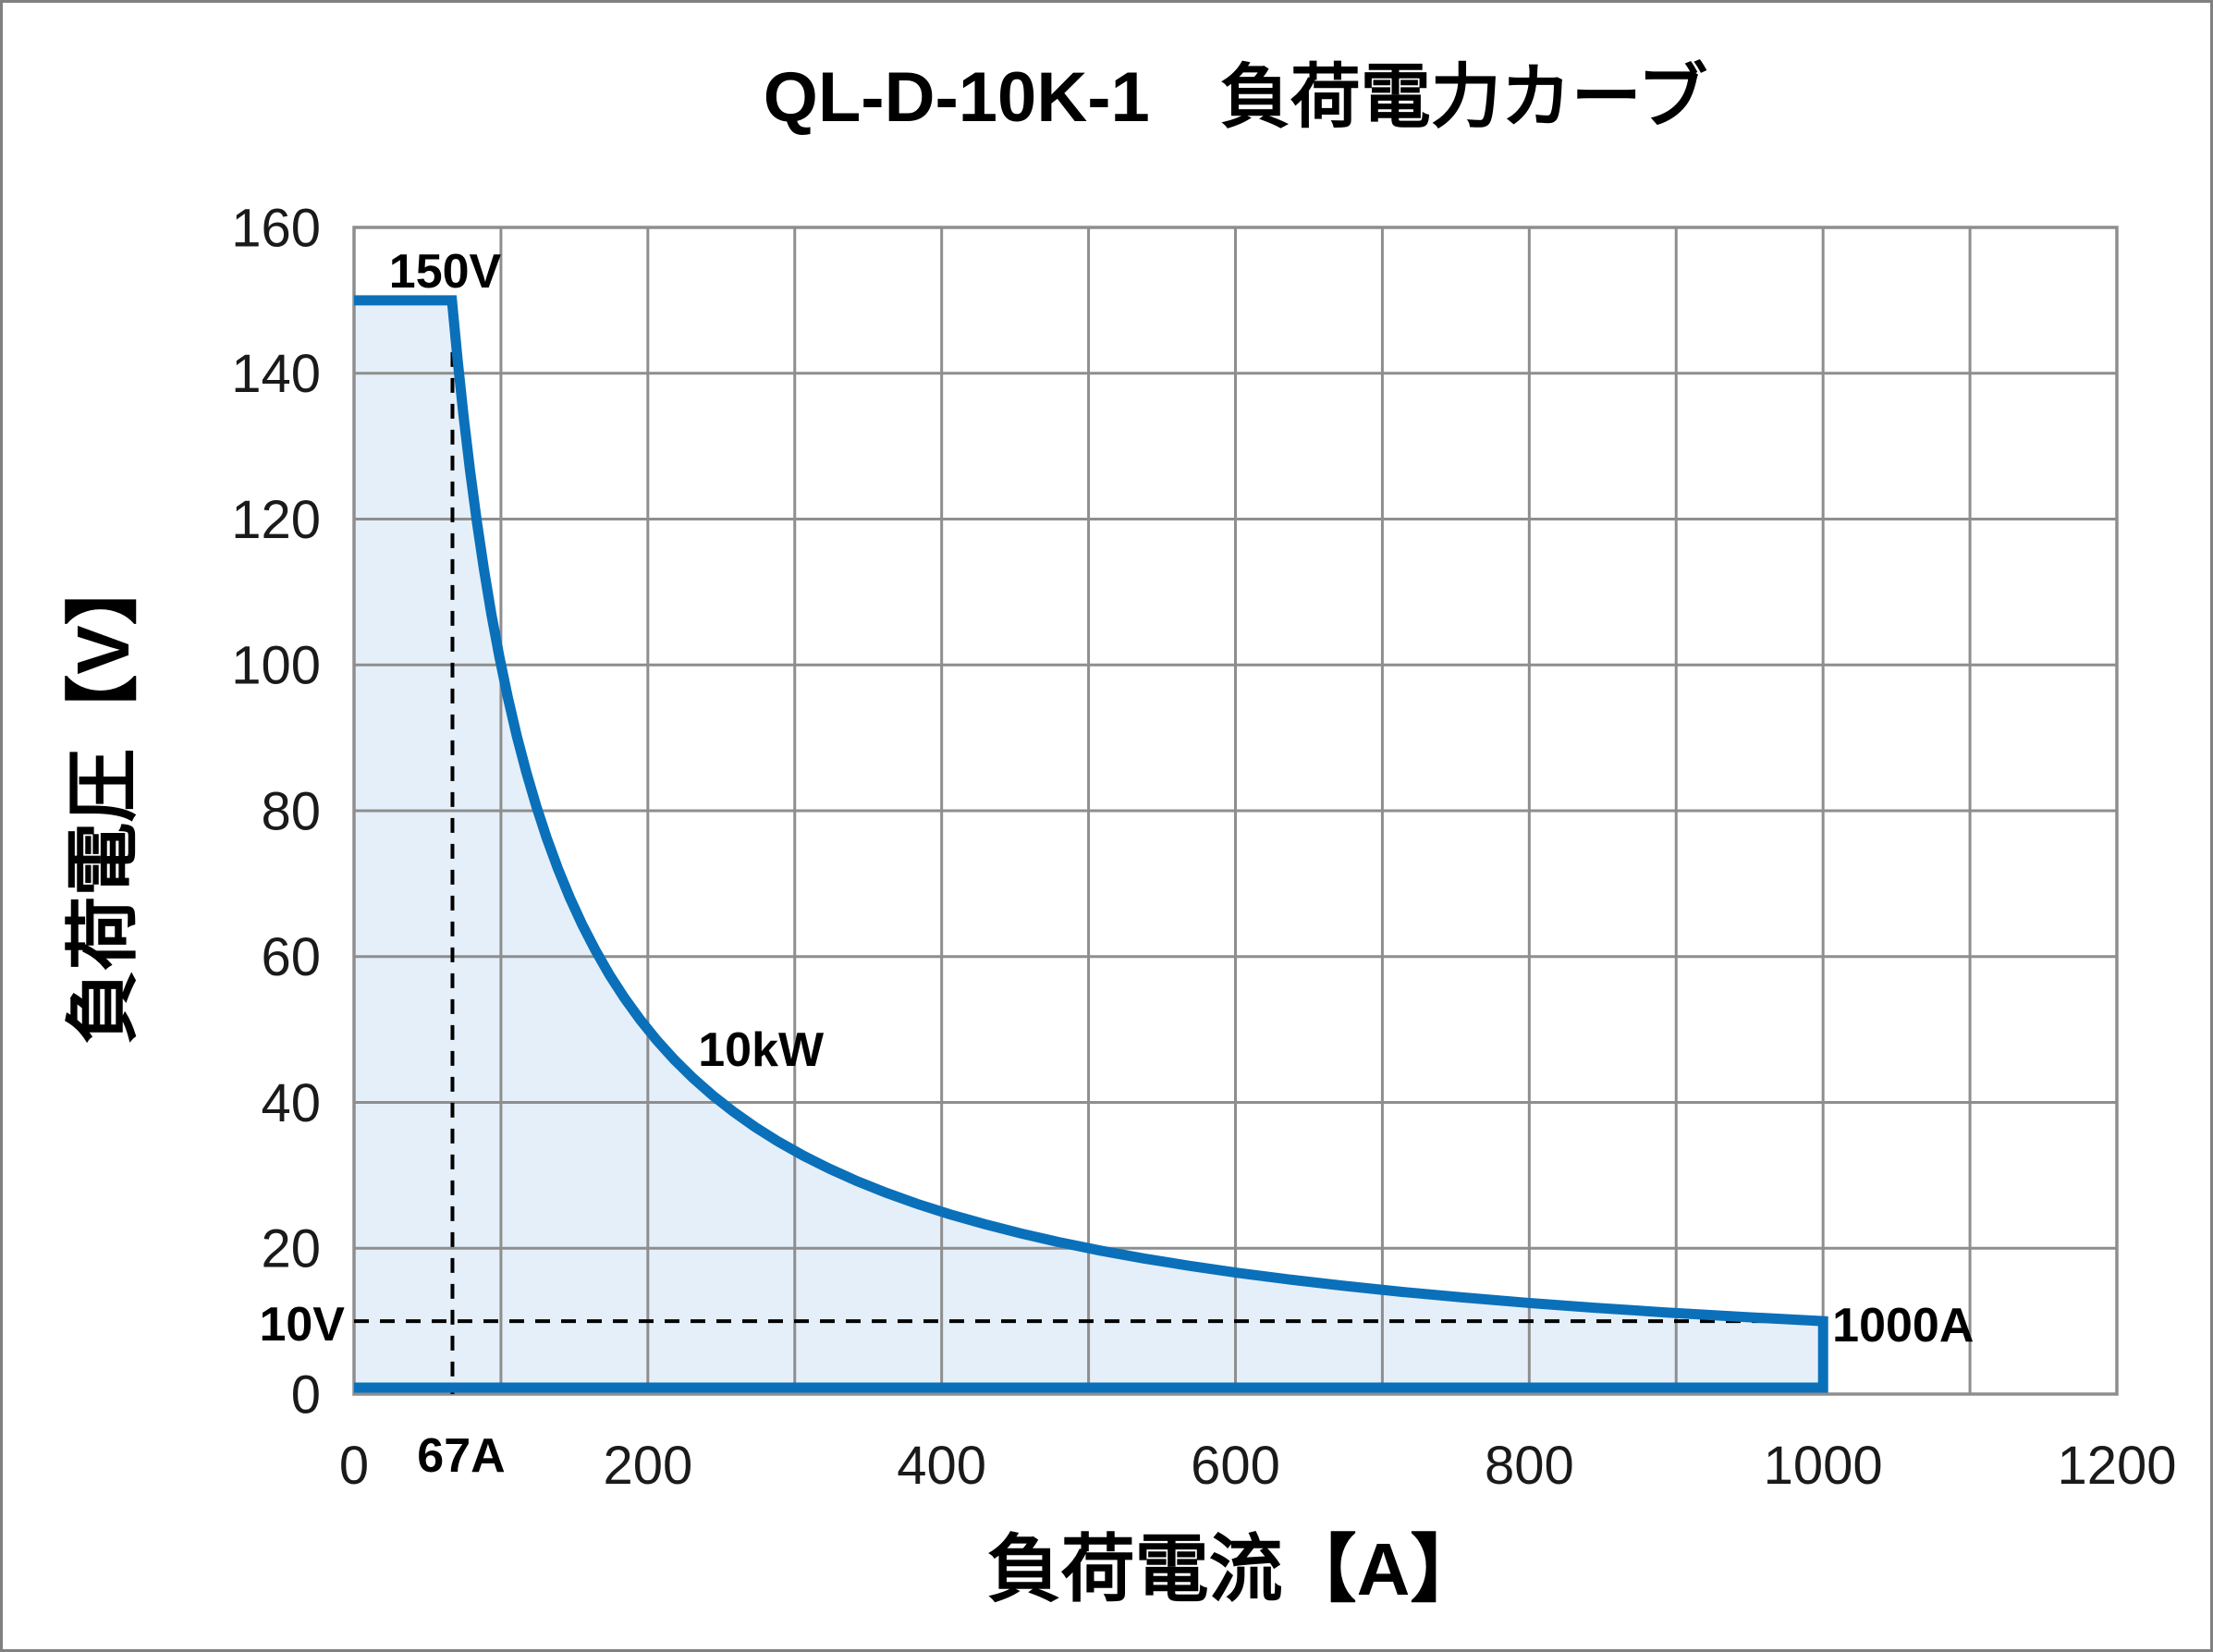  What do you see at coordinates (1903, 1325) in the screenshot?
I see `annotation-1000A: 1000A` at bounding box center [1903, 1325].